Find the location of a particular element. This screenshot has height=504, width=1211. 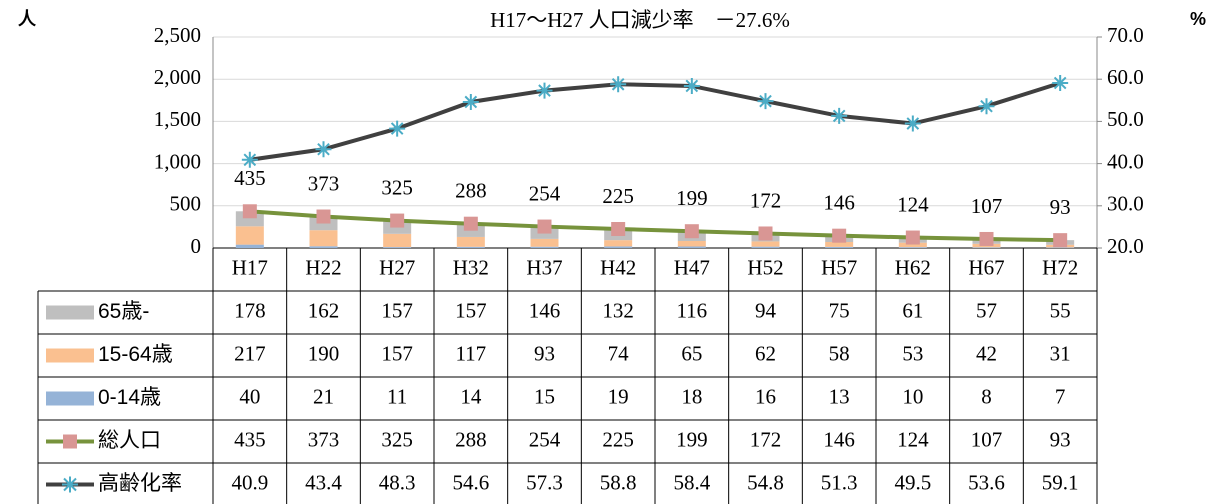

table-cell: 65 is located at coordinates (691, 353).